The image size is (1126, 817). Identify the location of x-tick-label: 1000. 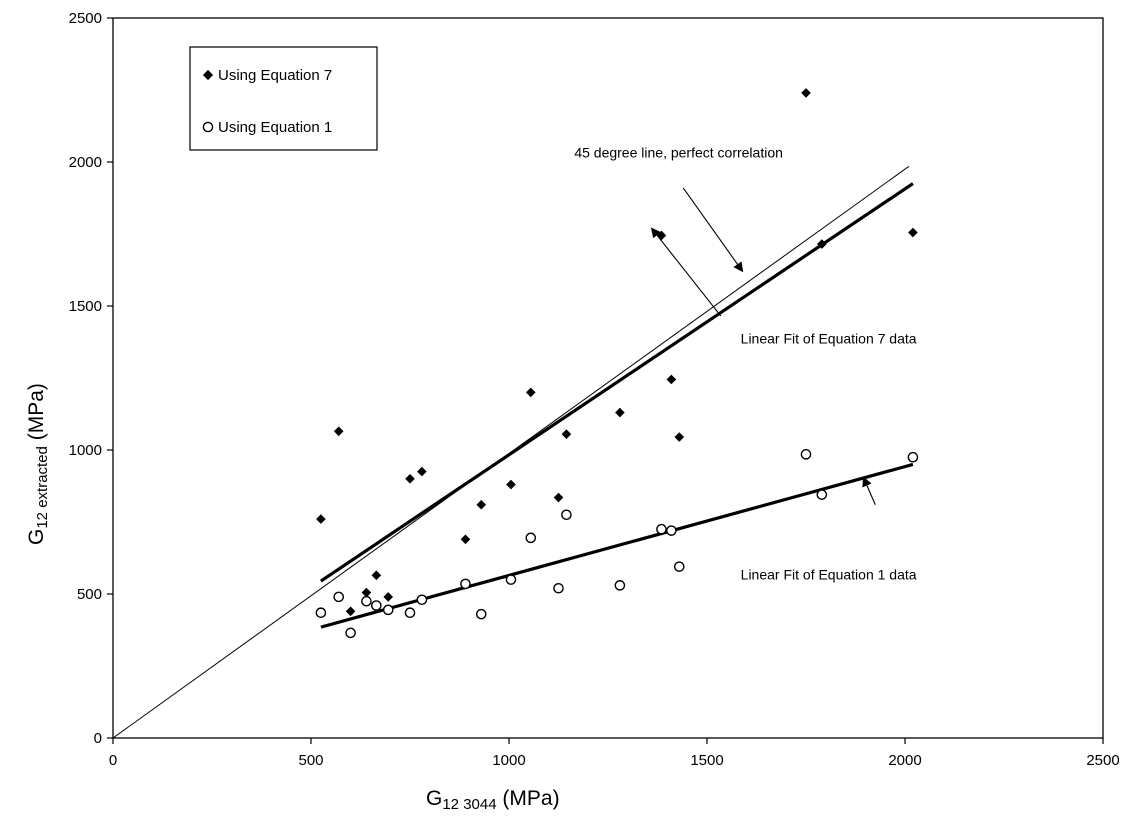
(508, 760).